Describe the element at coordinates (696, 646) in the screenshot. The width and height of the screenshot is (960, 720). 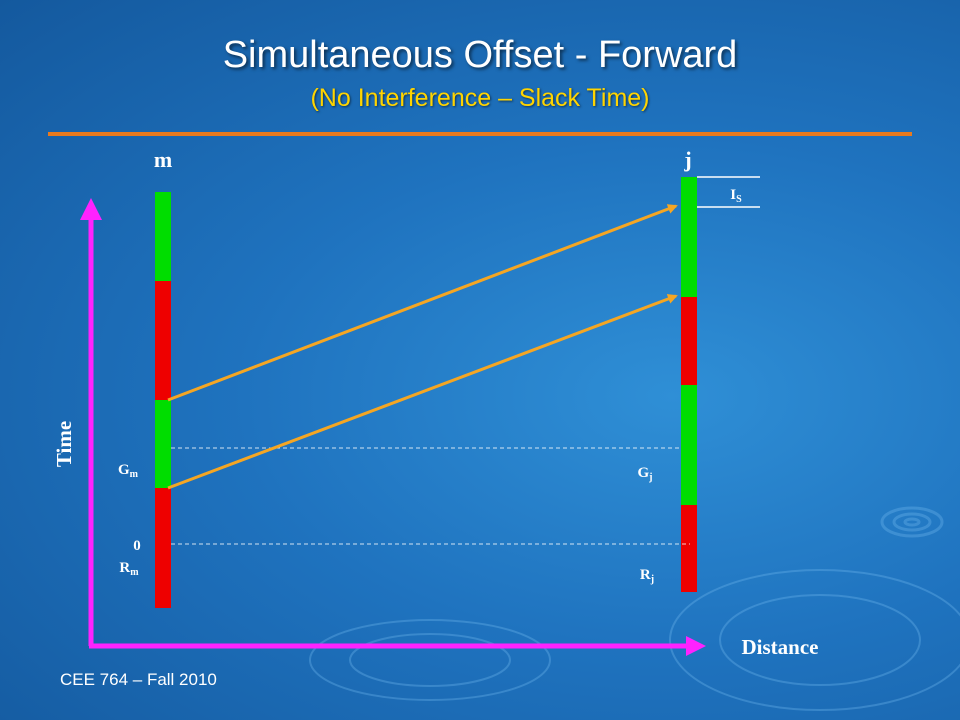
I see `distance-axis-arrowhead` at that location.